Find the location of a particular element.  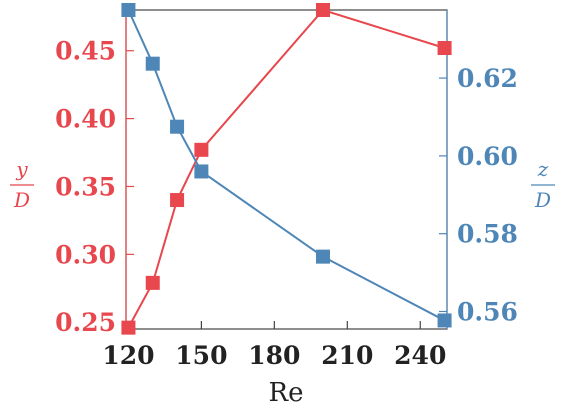

left-tick-label: 0.40 is located at coordinates (85, 119).